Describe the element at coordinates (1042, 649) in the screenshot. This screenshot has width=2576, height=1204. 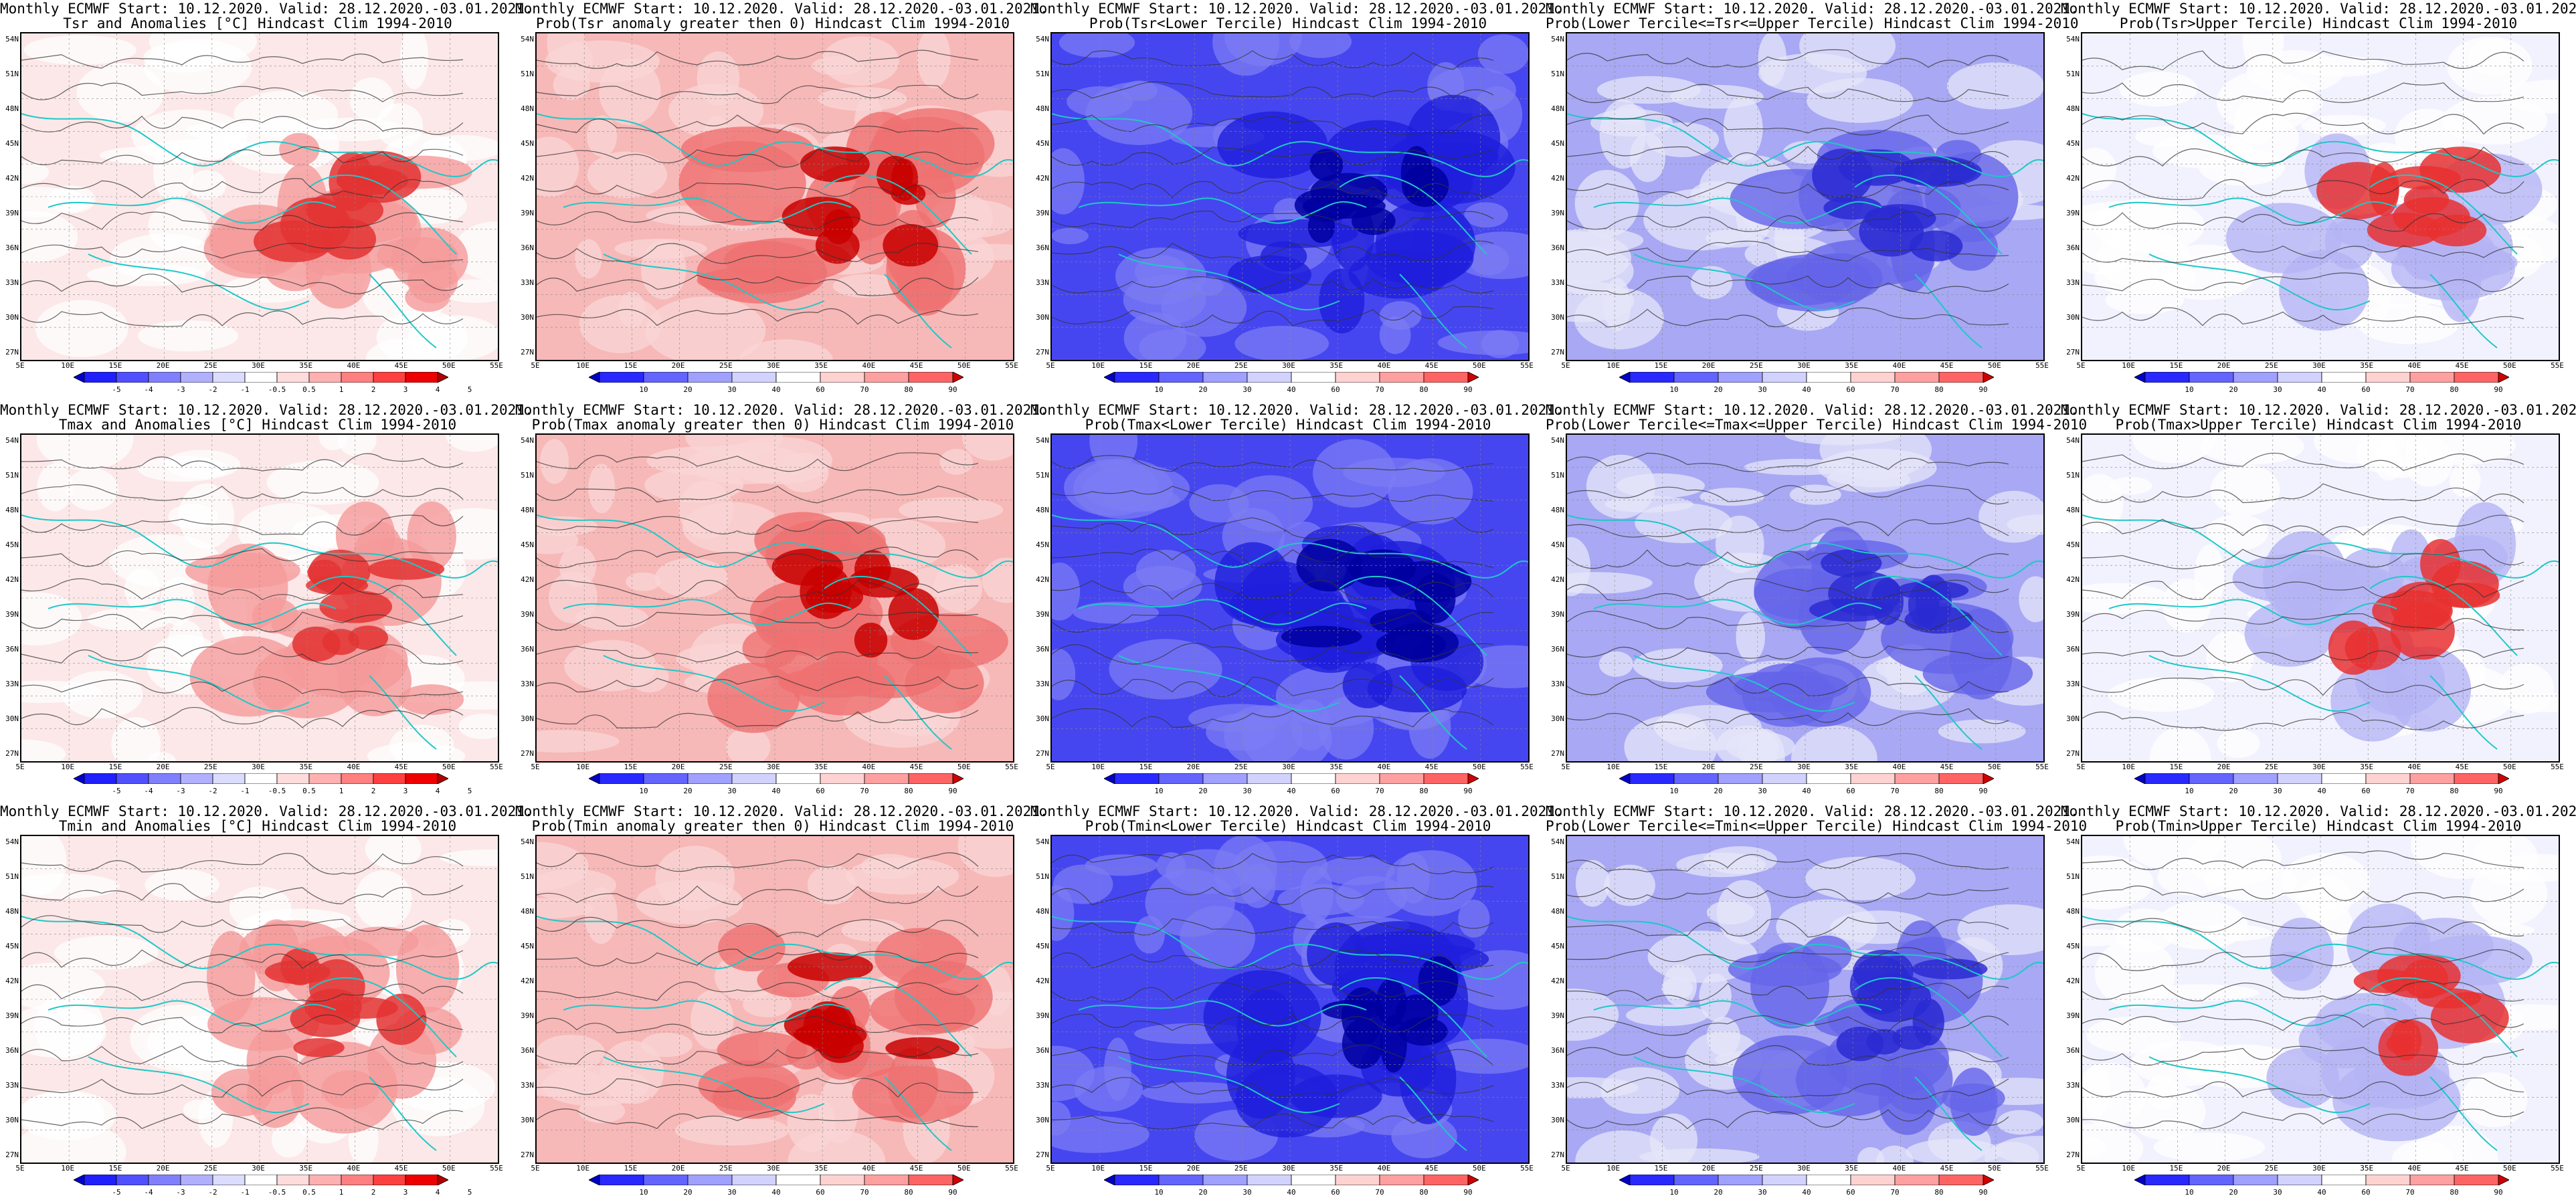
I see `lat-label: 36N` at that location.